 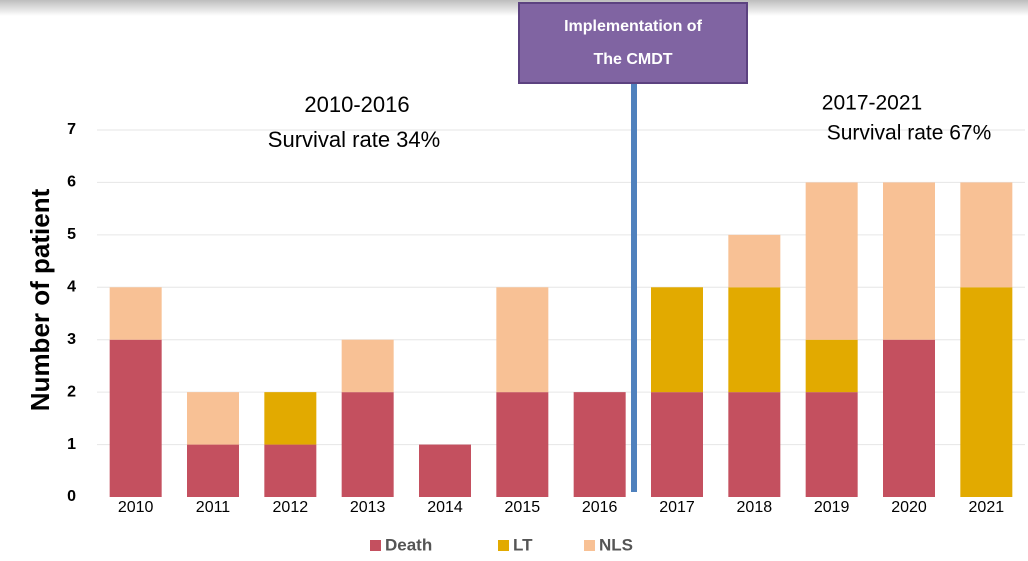 What do you see at coordinates (987, 507) in the screenshot?
I see `x-tick-label: 2021` at bounding box center [987, 507].